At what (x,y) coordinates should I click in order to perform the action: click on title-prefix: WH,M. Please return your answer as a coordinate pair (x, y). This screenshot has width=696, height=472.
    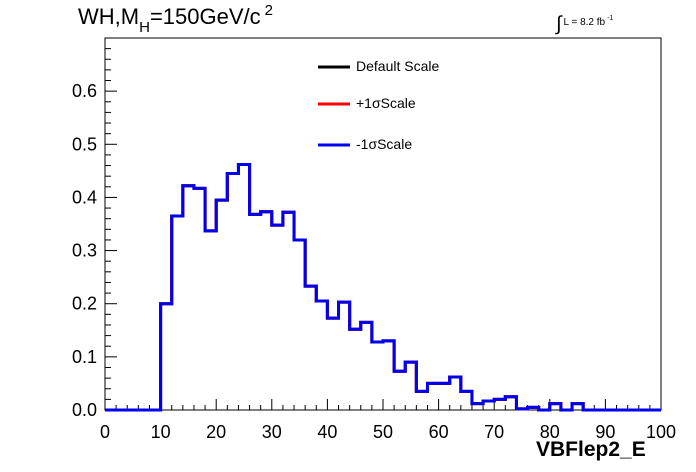
    Looking at the image, I should click on (109, 16).